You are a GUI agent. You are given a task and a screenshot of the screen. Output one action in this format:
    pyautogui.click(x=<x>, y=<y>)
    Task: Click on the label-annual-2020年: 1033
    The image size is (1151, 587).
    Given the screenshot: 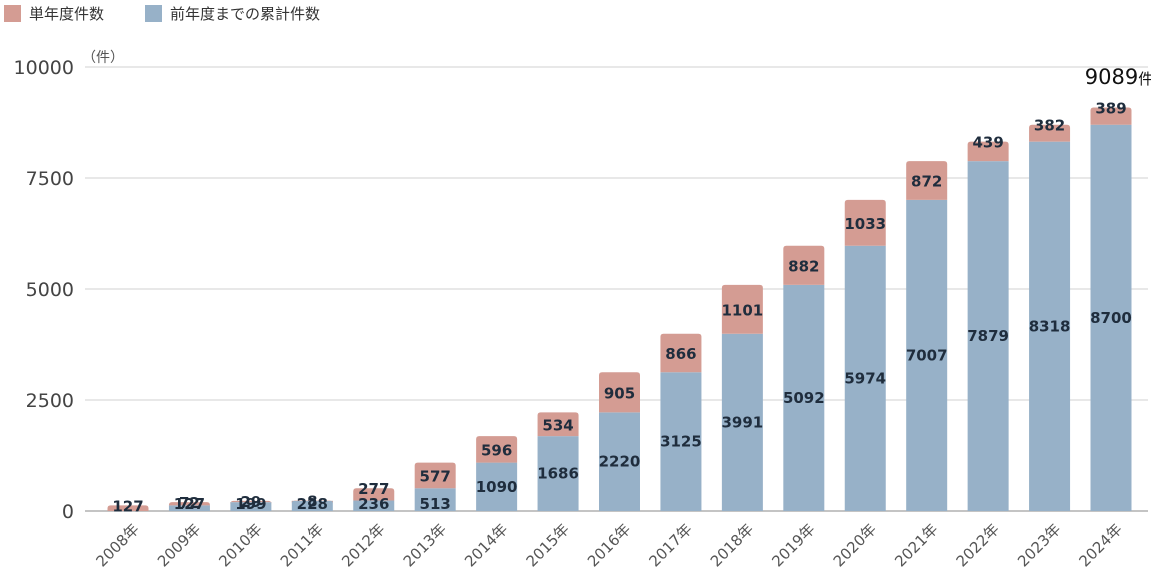 What is the action you would take?
    pyautogui.click(x=865, y=224)
    